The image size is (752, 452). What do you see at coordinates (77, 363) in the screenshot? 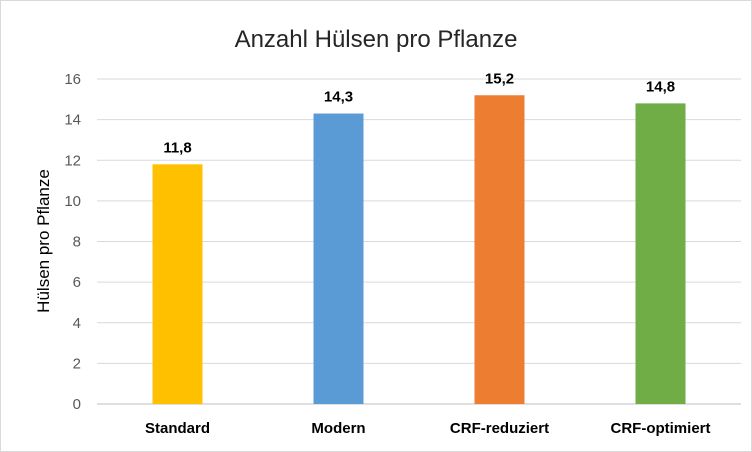
I see `y-tick-label: 2` at bounding box center [77, 363].